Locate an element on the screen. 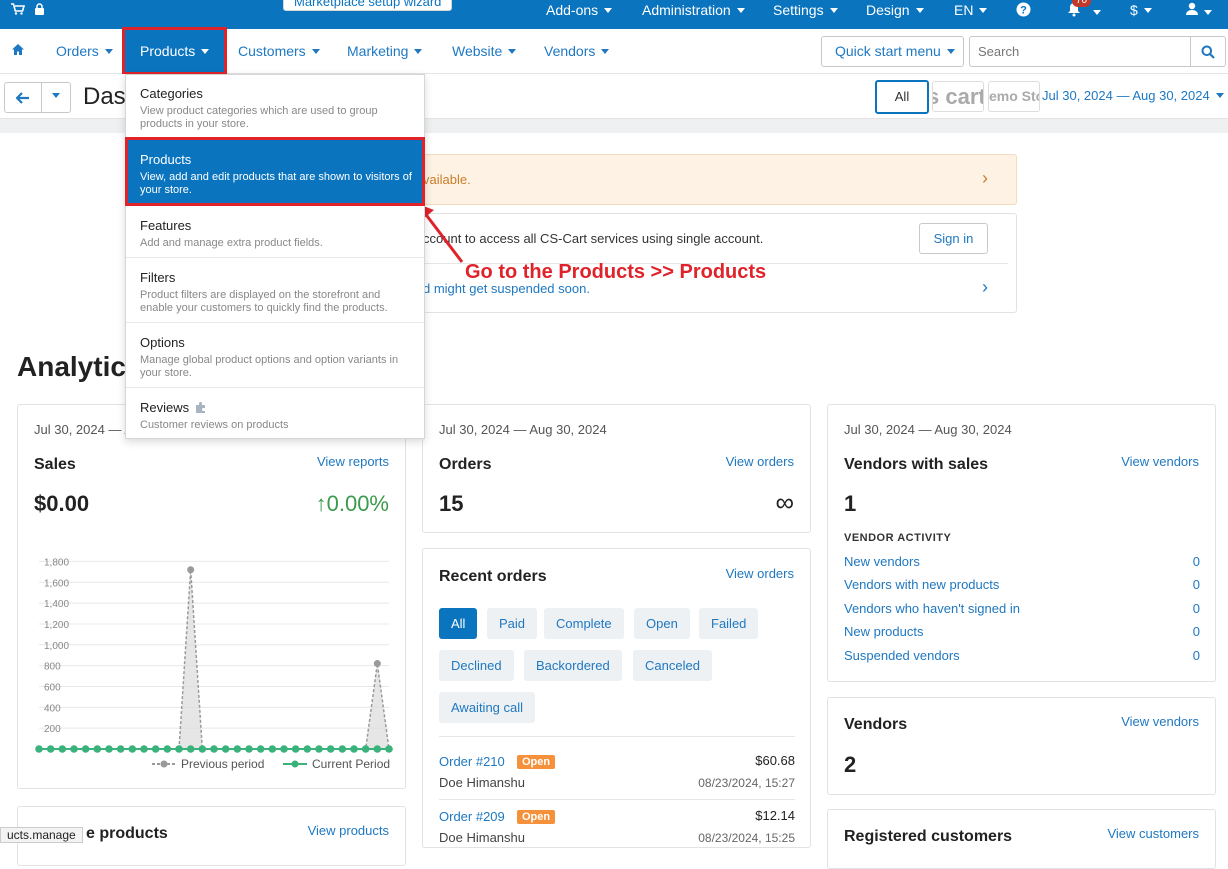 The height and width of the screenshot is (869, 1228). date-range-picker: Jul 30, 2024 — Aug 30, 2024 is located at coordinates (1133, 95).